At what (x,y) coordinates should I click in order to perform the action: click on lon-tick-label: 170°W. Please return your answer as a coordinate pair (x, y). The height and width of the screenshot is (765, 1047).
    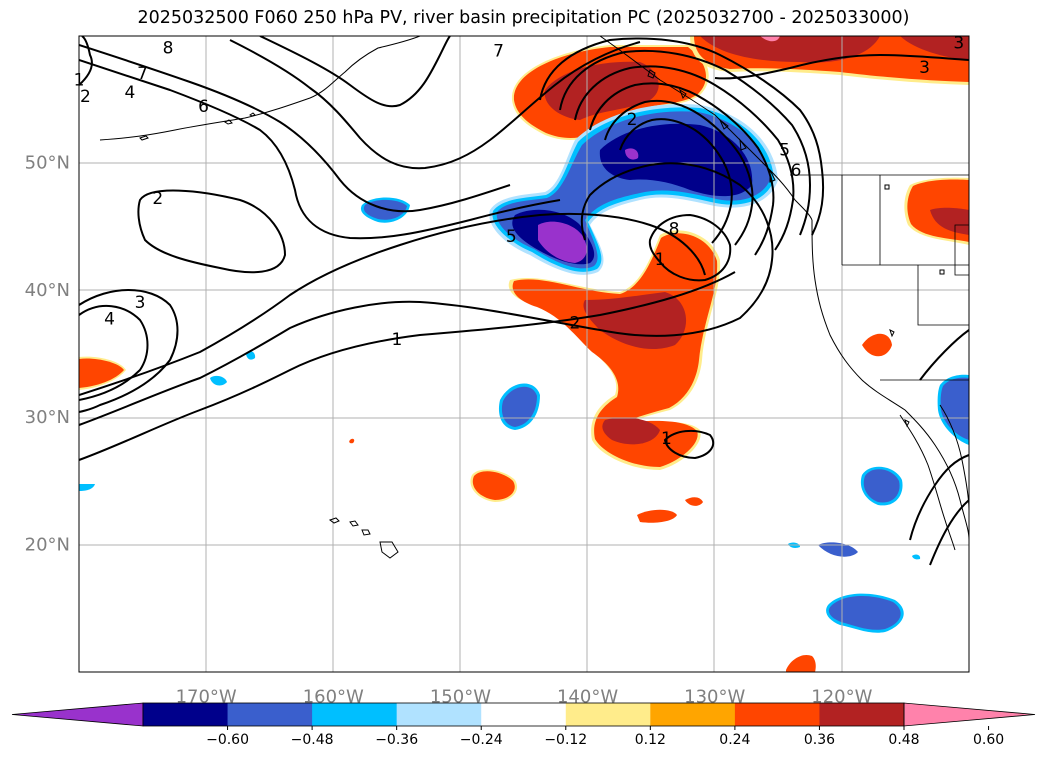
    Looking at the image, I should click on (206, 697).